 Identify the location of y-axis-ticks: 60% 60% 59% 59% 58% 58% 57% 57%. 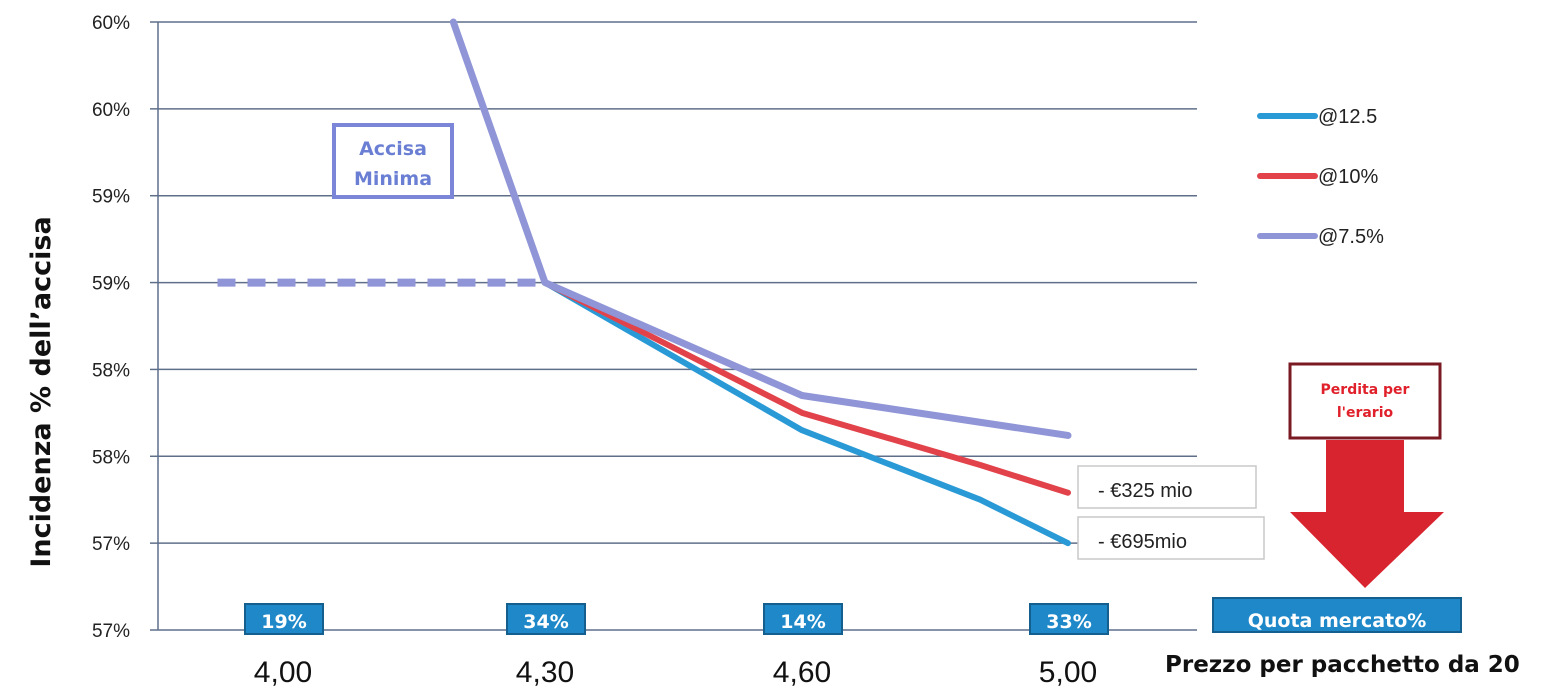
(125, 327).